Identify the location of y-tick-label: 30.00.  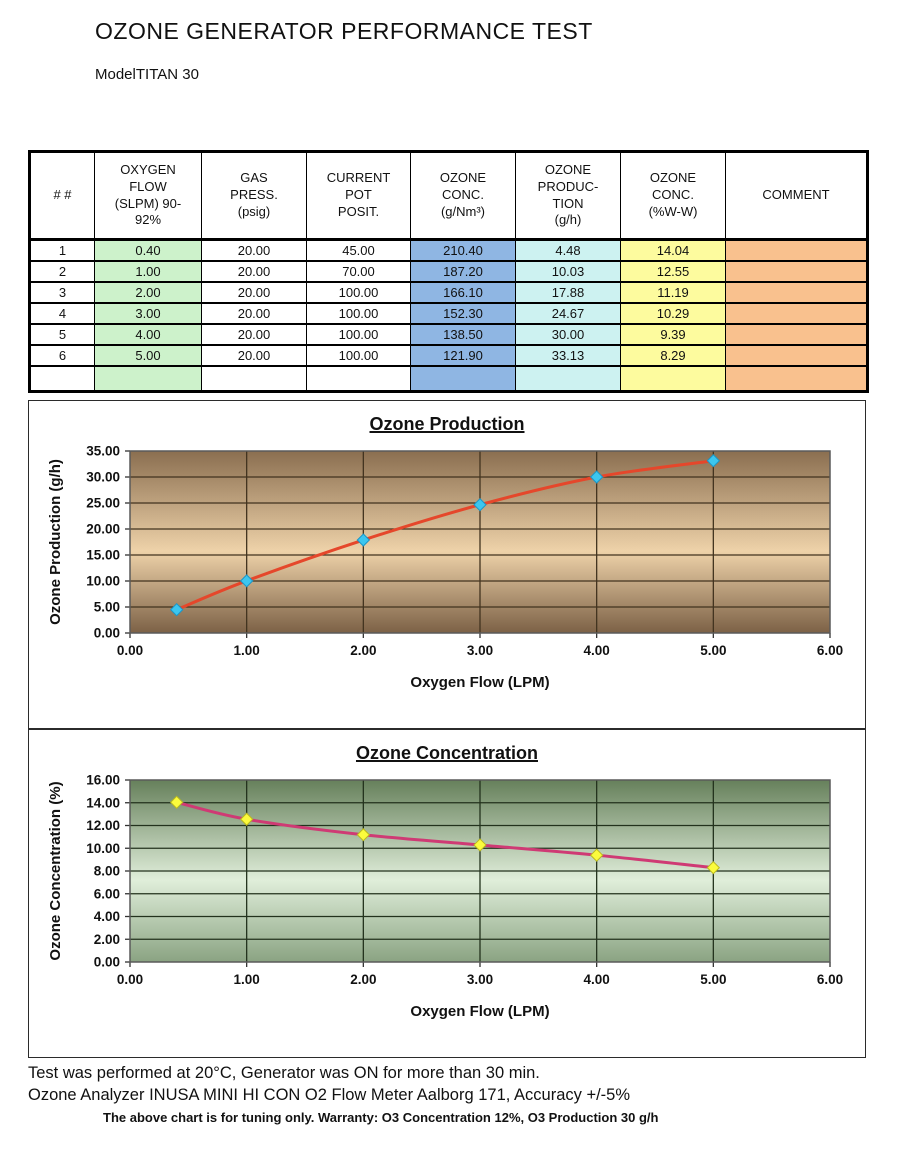
(103, 477).